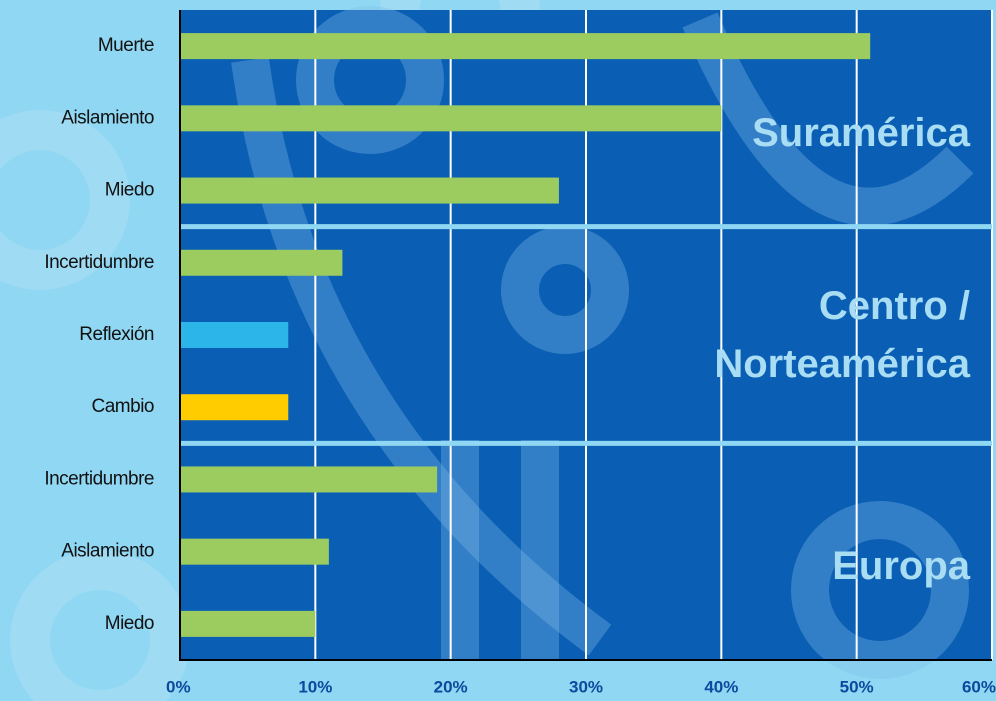 The height and width of the screenshot is (701, 996). Describe the element at coordinates (857, 686) in the screenshot. I see `x-tick-label: 50%` at that location.